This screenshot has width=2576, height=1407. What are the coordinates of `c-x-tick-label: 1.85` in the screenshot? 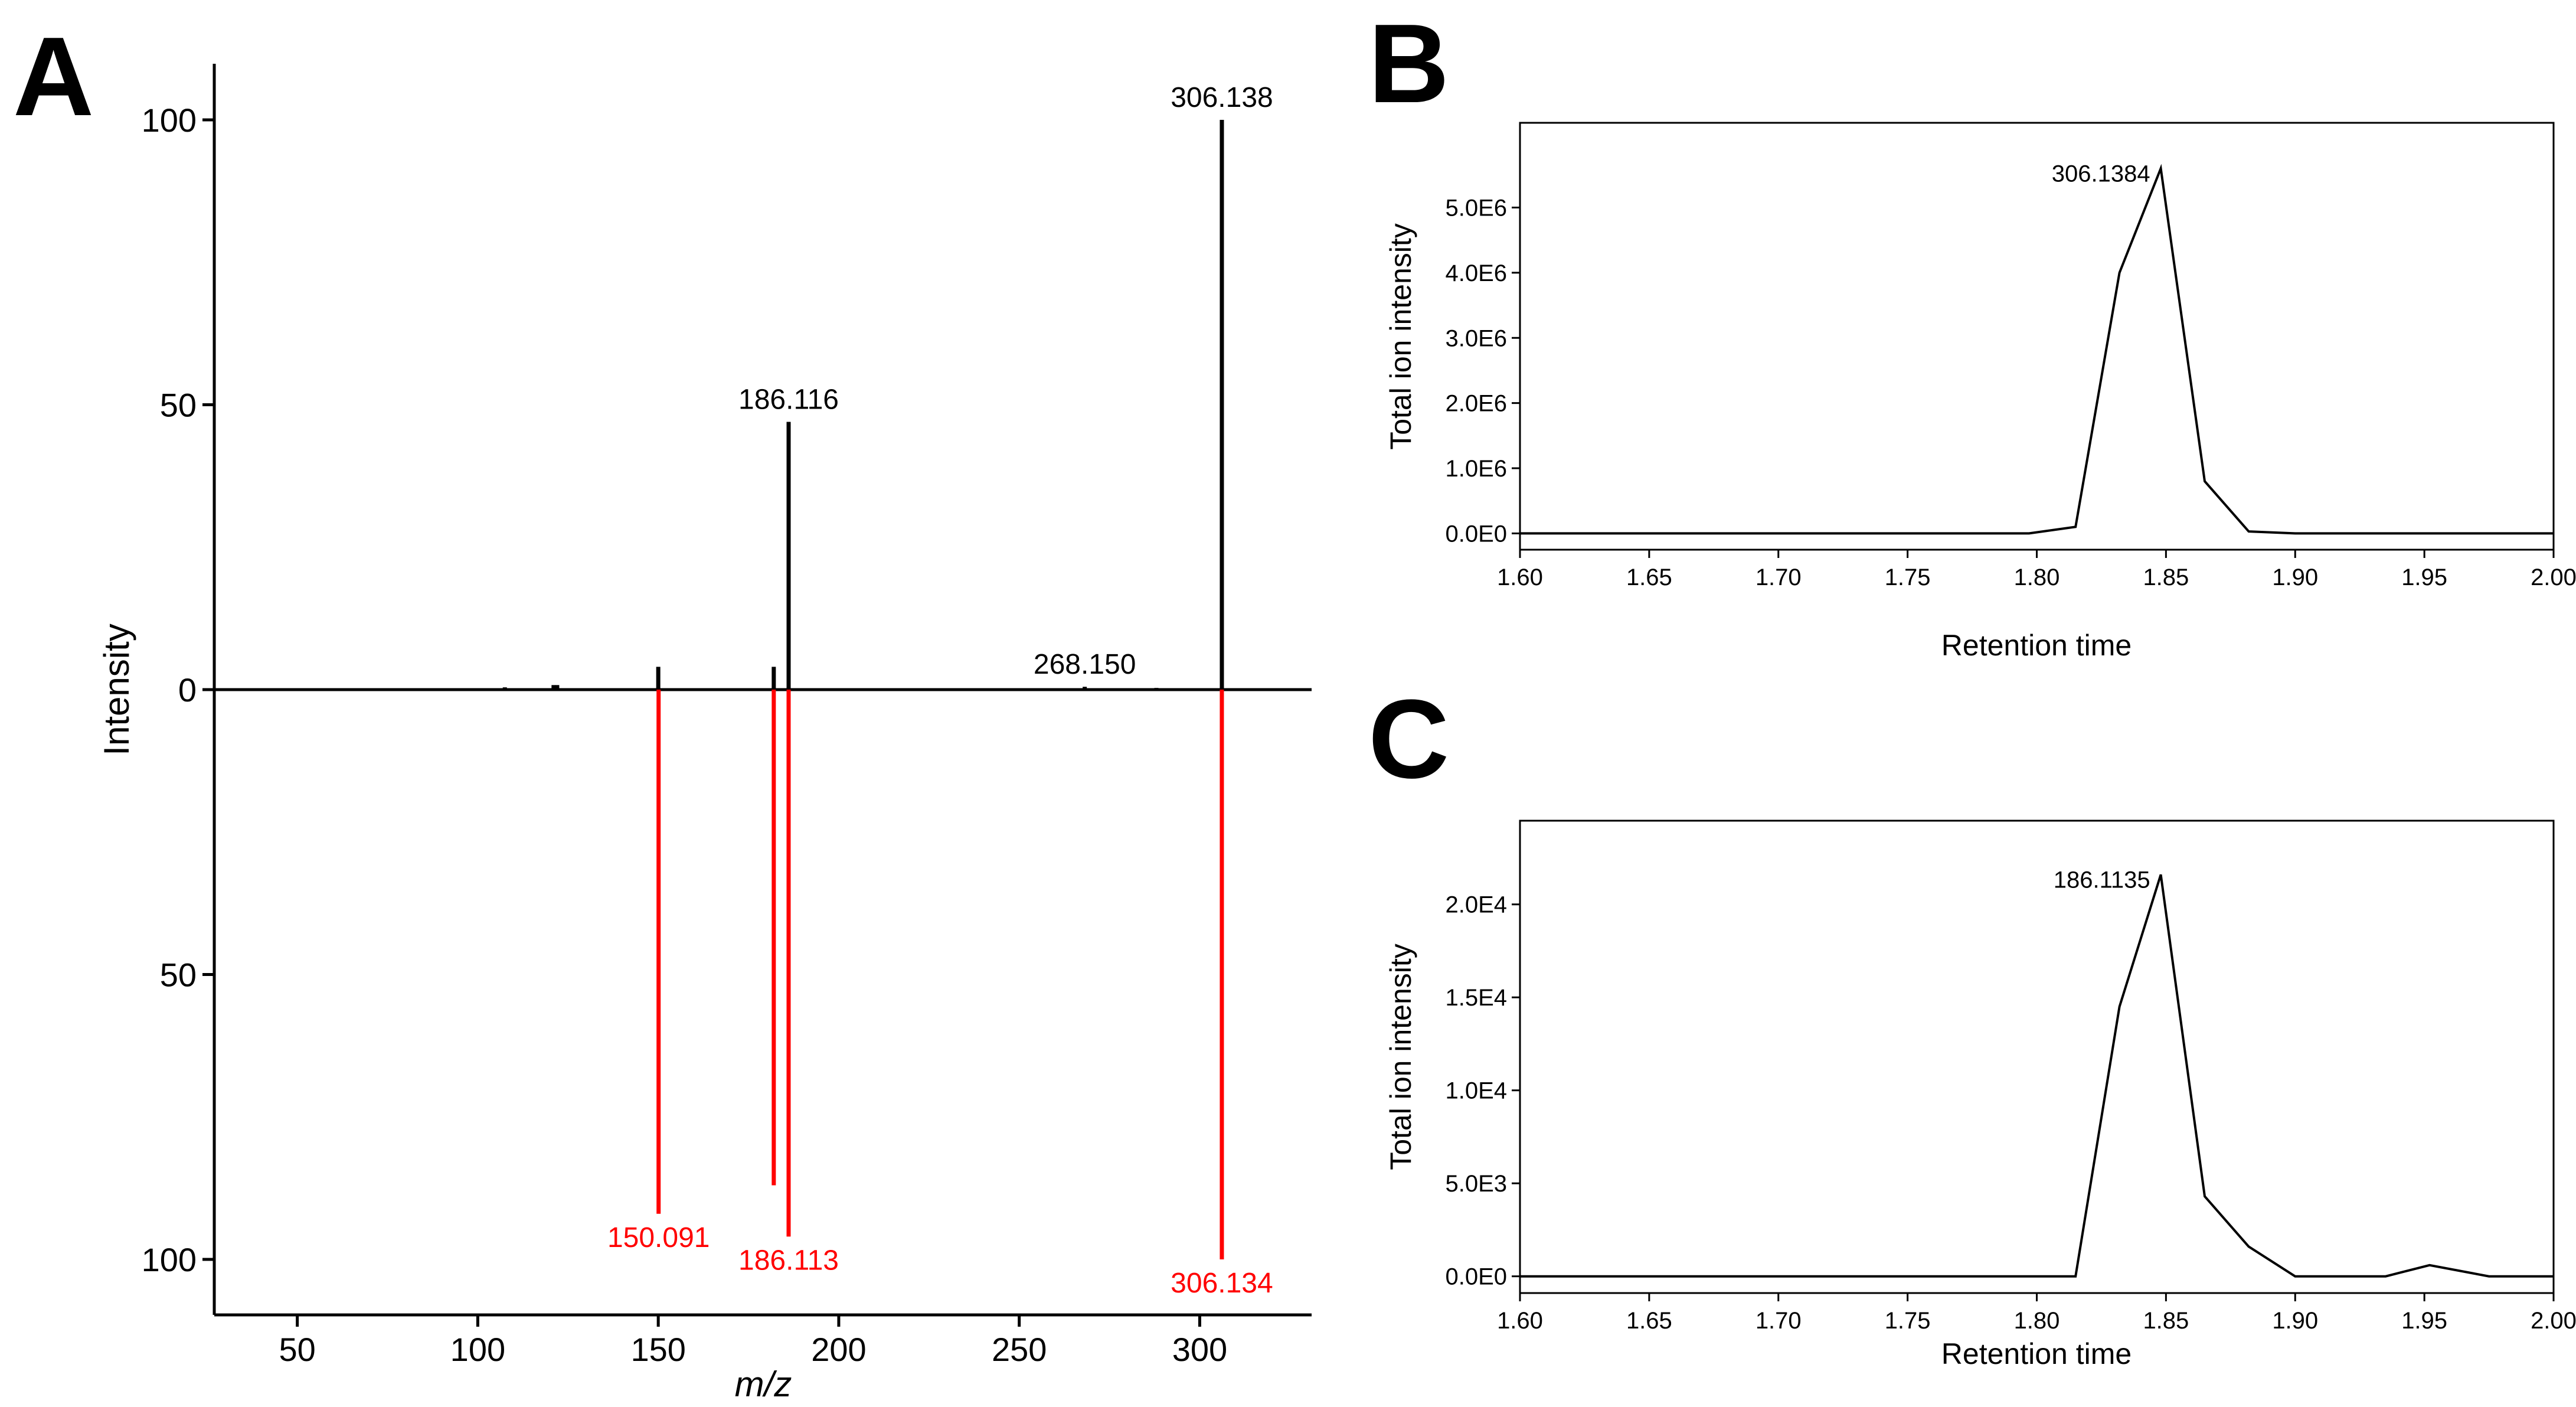 It's located at (2166, 1321).